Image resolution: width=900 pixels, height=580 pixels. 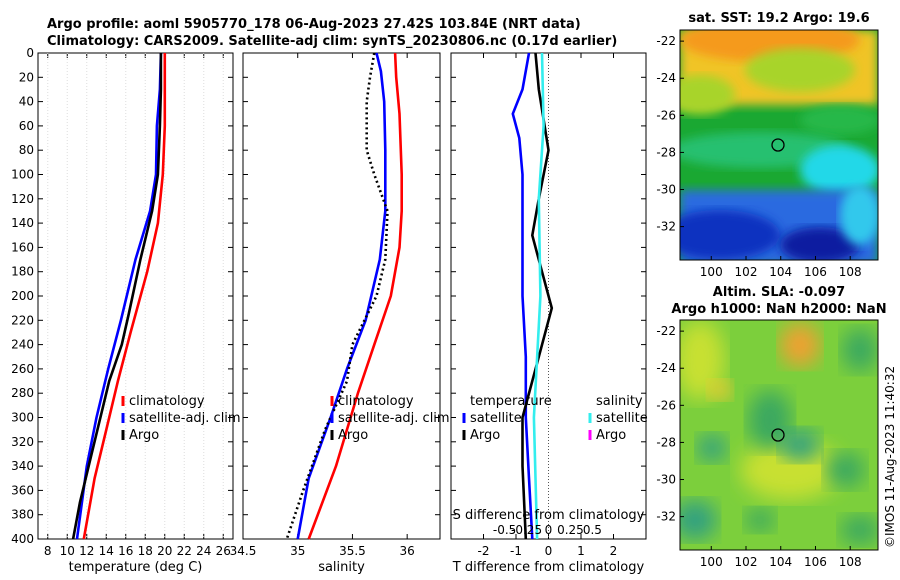 I want to click on series-line-salinity-satellite, so click(x=538, y=296).